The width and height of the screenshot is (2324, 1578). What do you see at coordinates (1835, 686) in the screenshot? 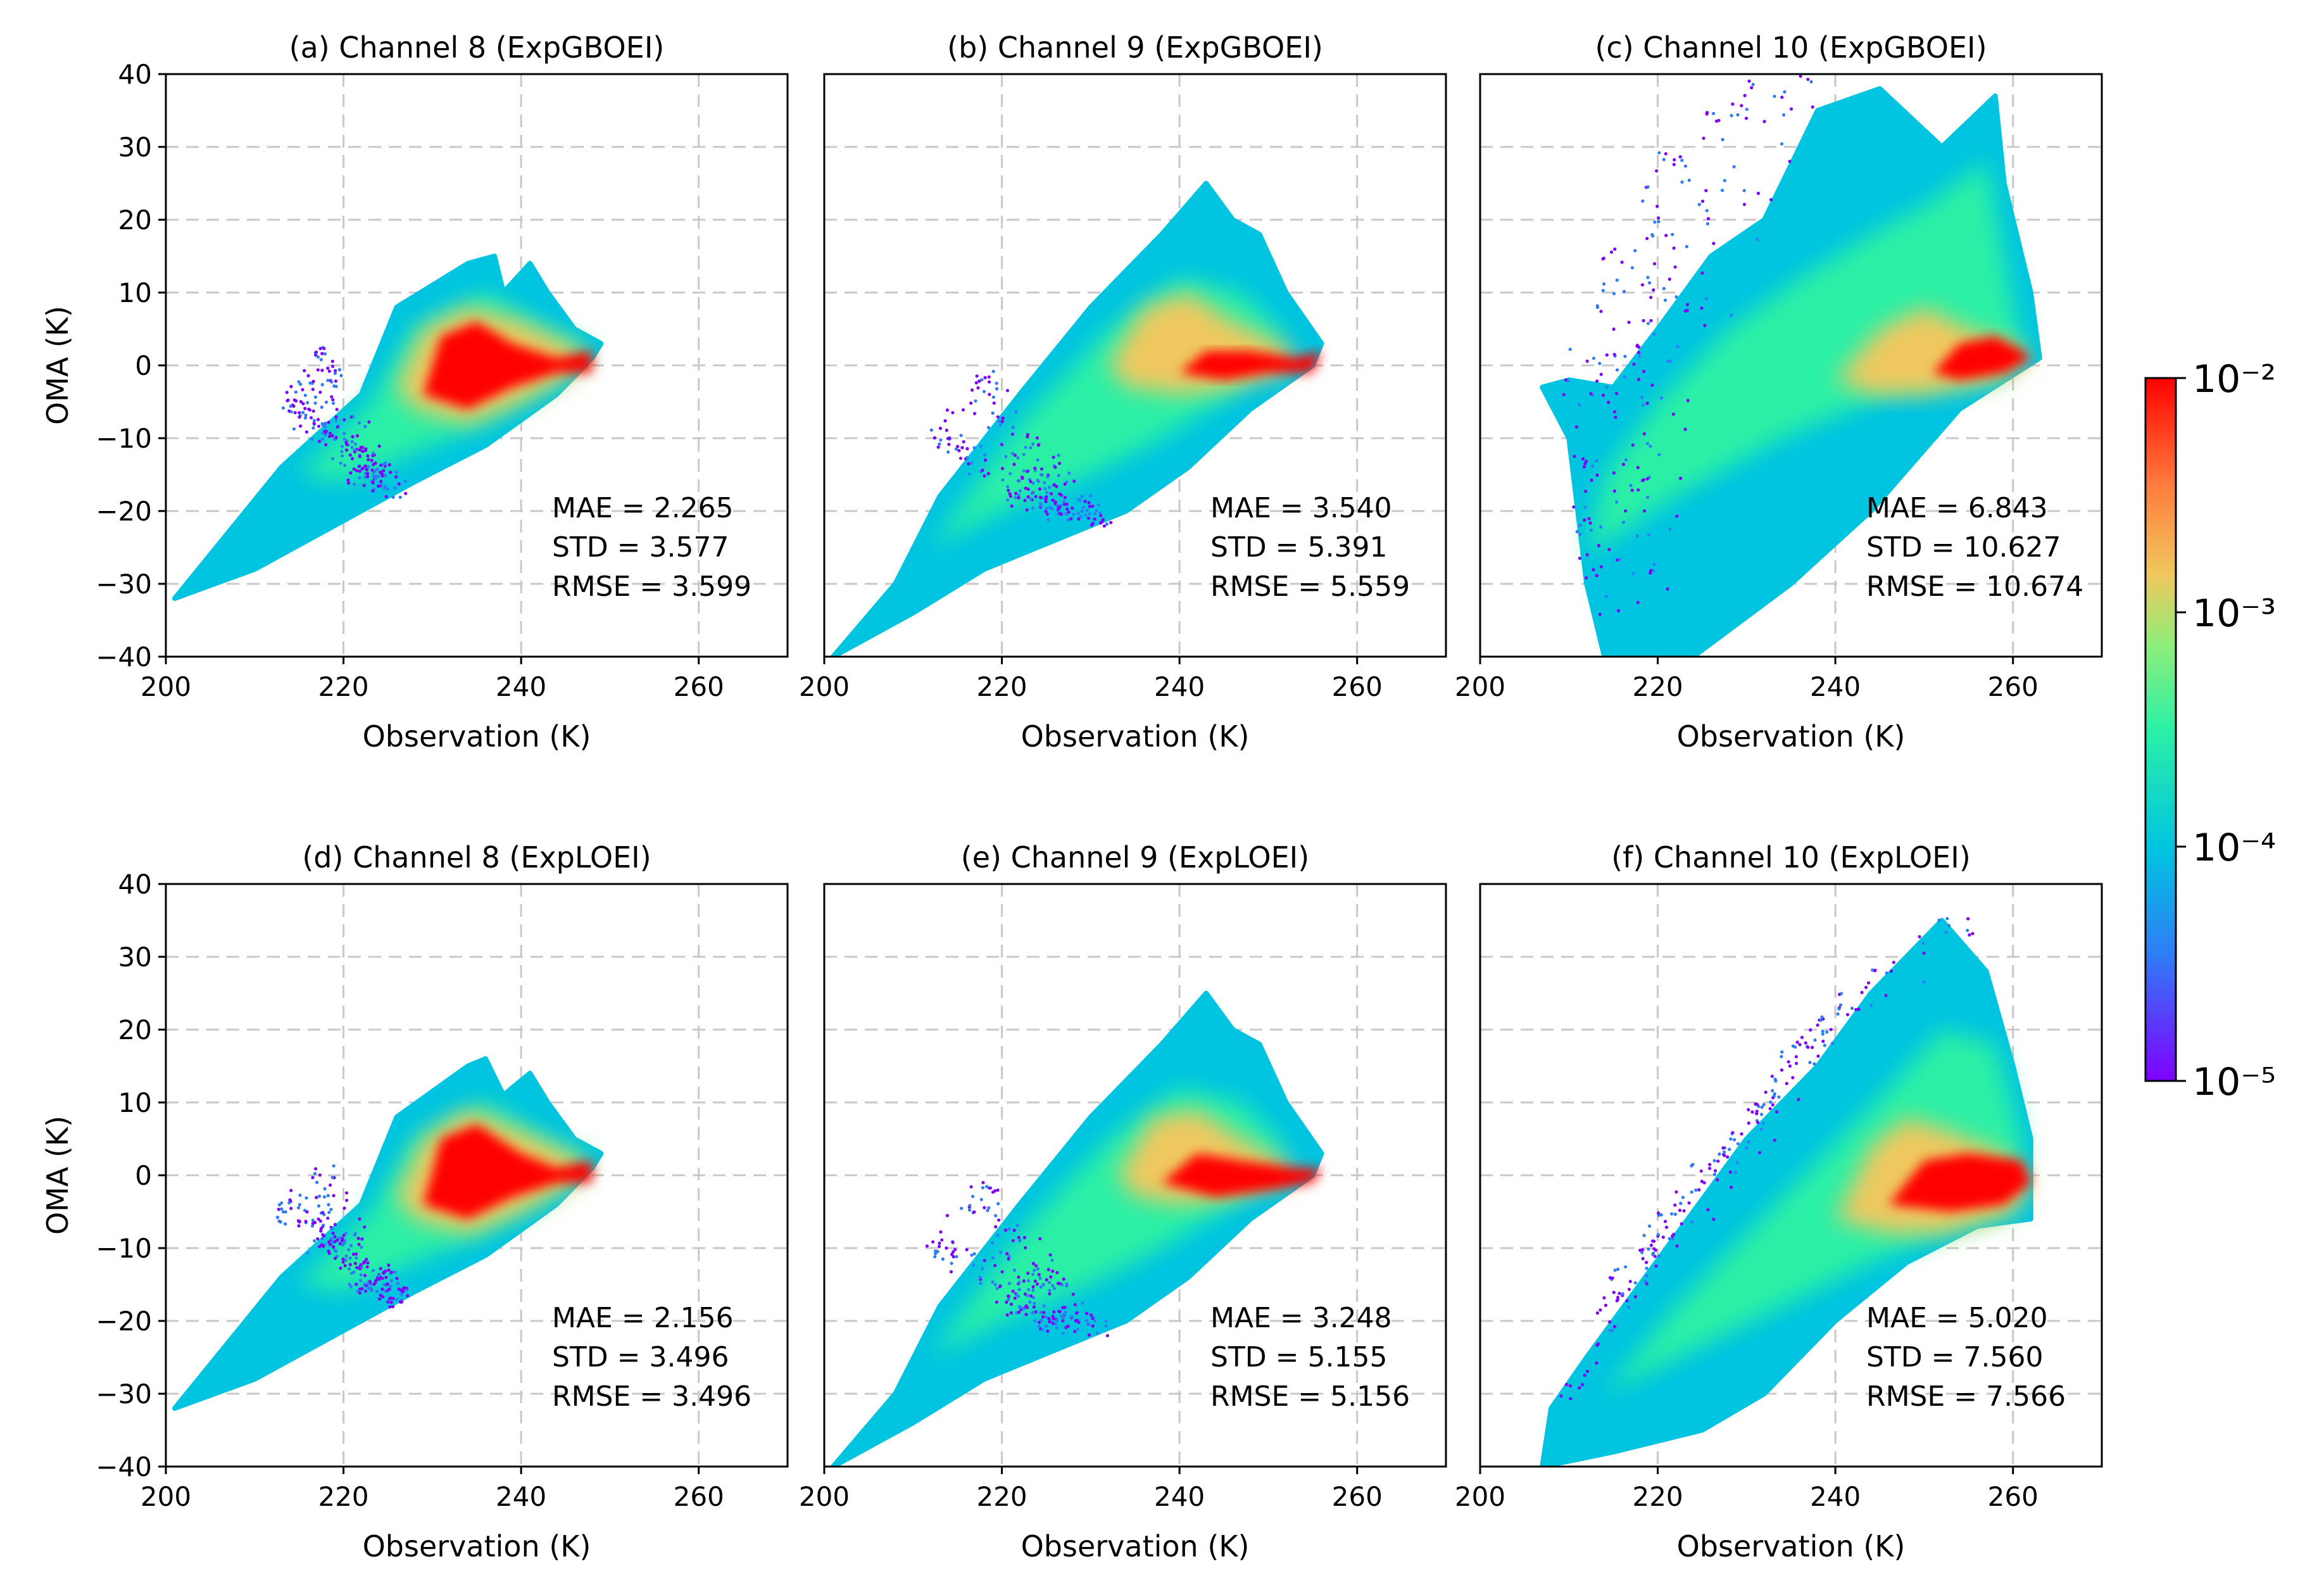
I see `x-tick-label: 240` at bounding box center [1835, 686].